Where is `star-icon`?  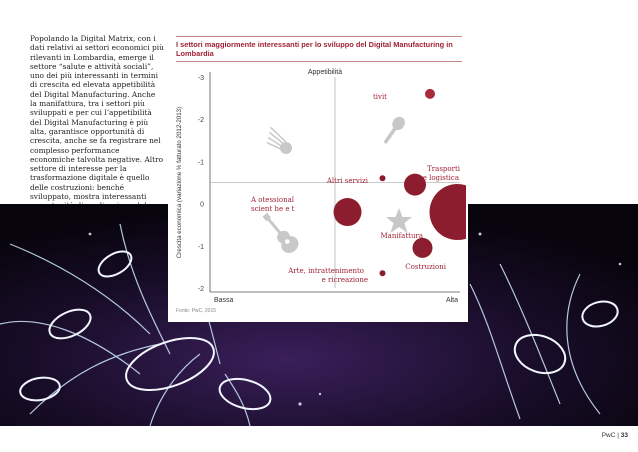
star-icon is located at coordinates (399, 220).